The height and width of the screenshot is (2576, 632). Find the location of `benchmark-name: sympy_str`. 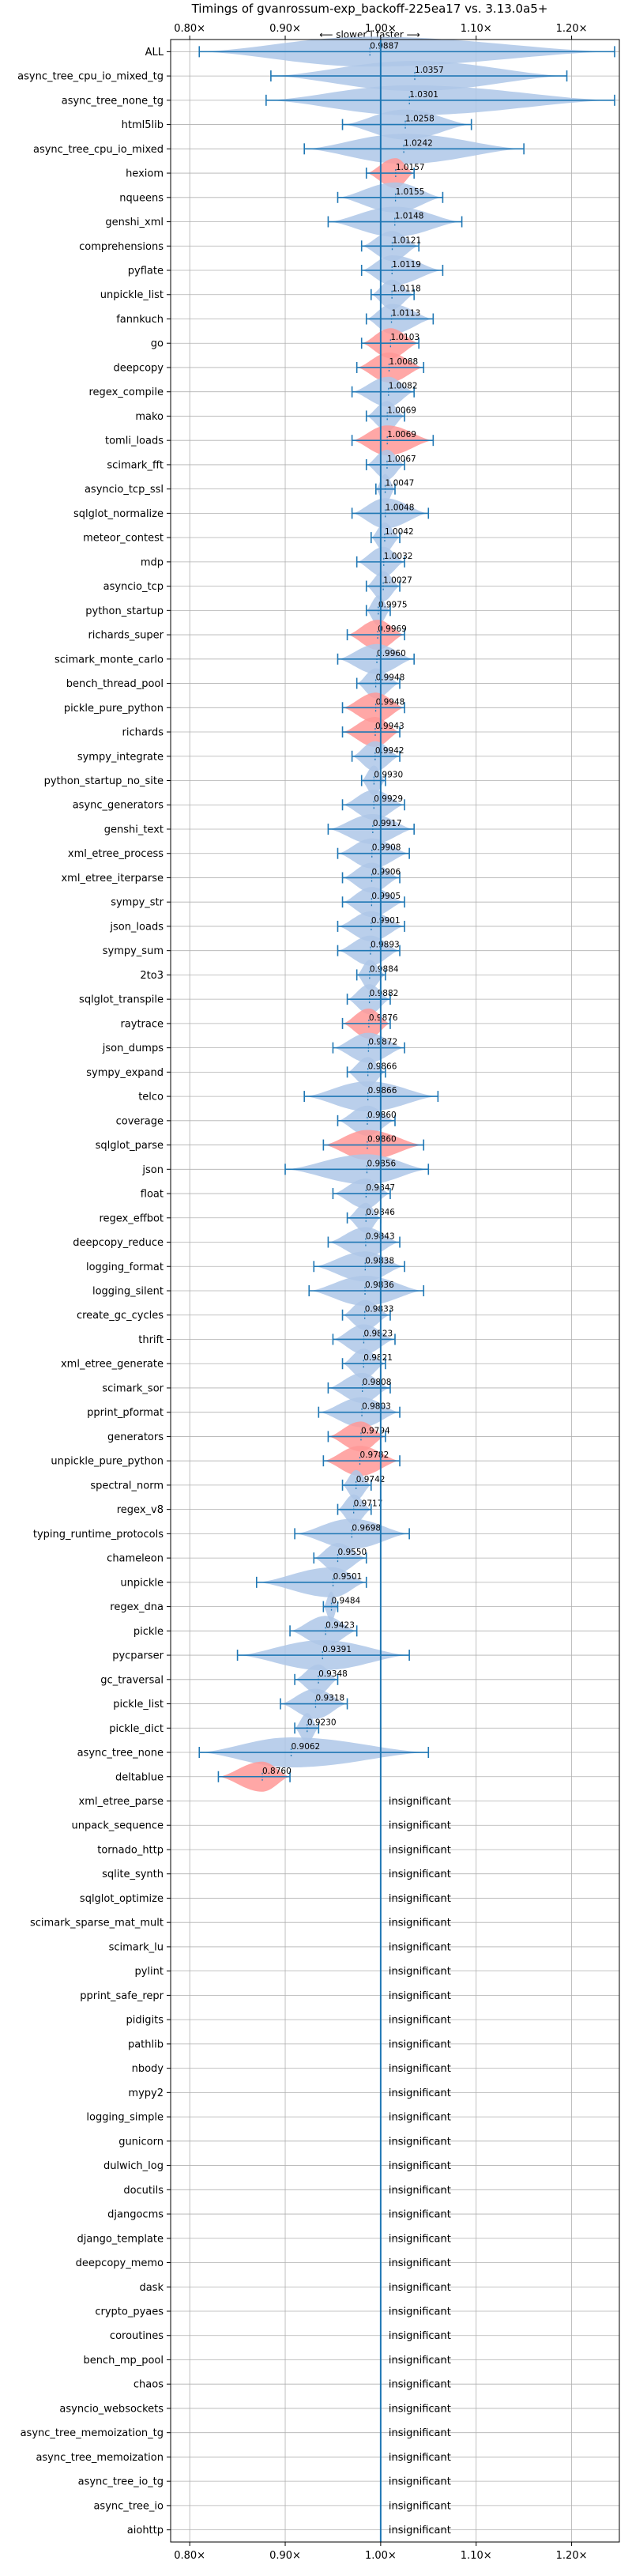

benchmark-name: sympy_str is located at coordinates (138, 903).